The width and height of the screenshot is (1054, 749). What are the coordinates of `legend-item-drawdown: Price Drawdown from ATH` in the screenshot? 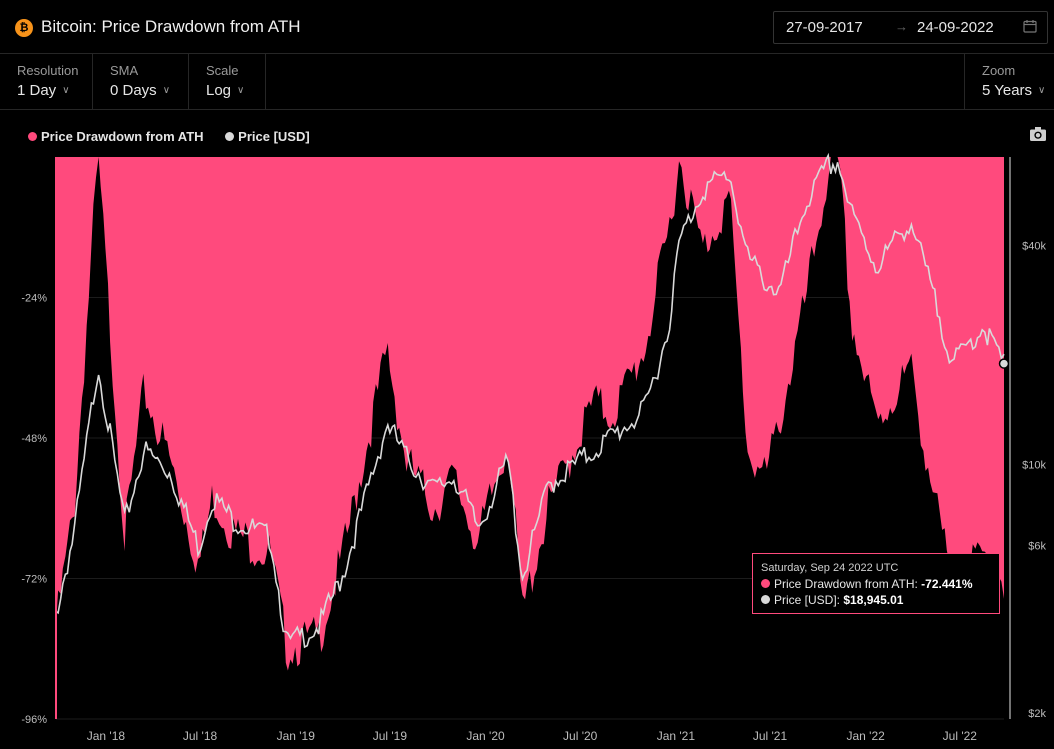 It's located at (116, 136).